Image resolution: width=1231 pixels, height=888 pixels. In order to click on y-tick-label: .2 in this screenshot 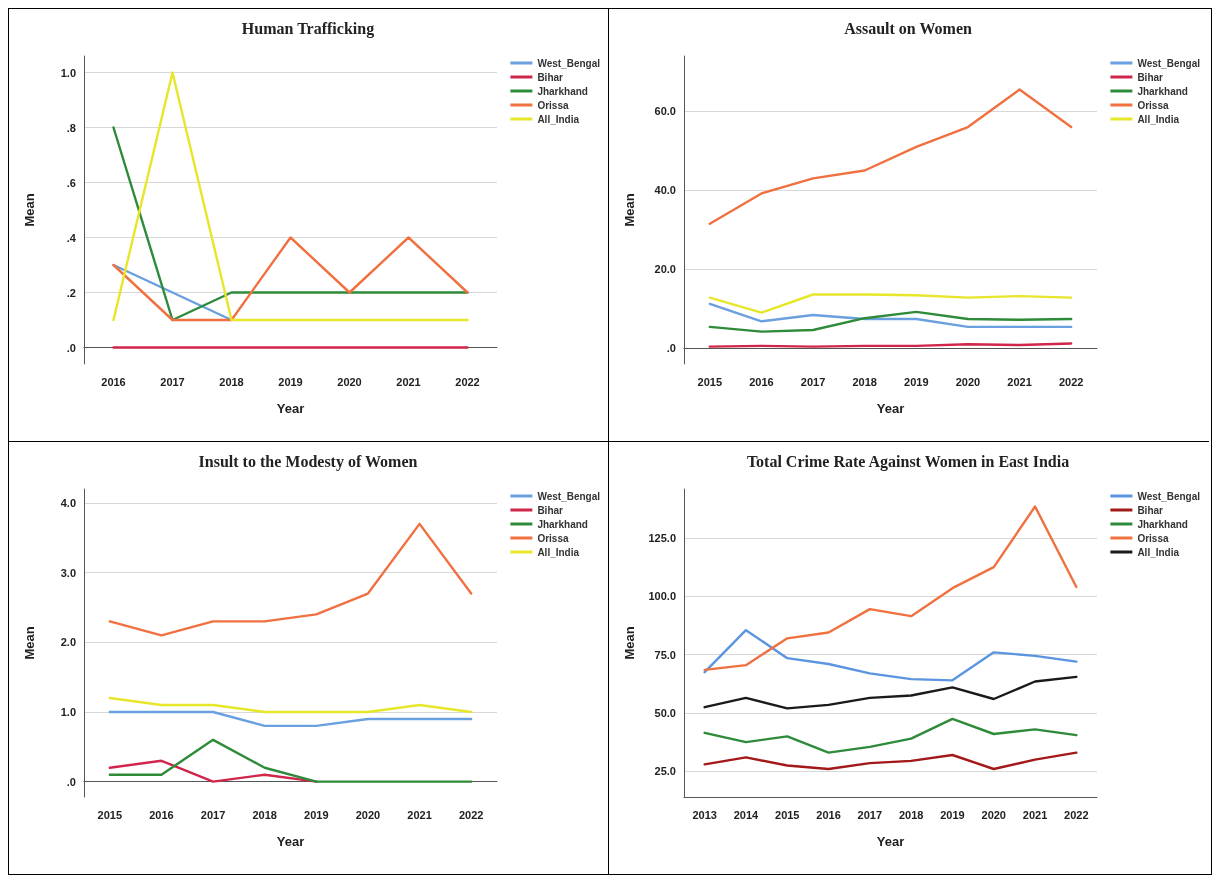, I will do `click(71, 292)`.